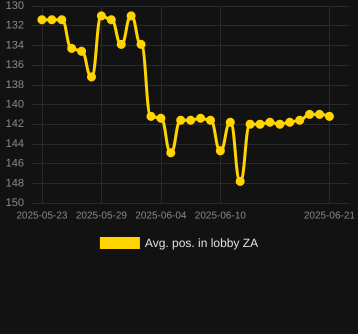 This screenshot has width=358, height=334. What do you see at coordinates (15, 6) in the screenshot?
I see `y-tick-label: 130` at bounding box center [15, 6].